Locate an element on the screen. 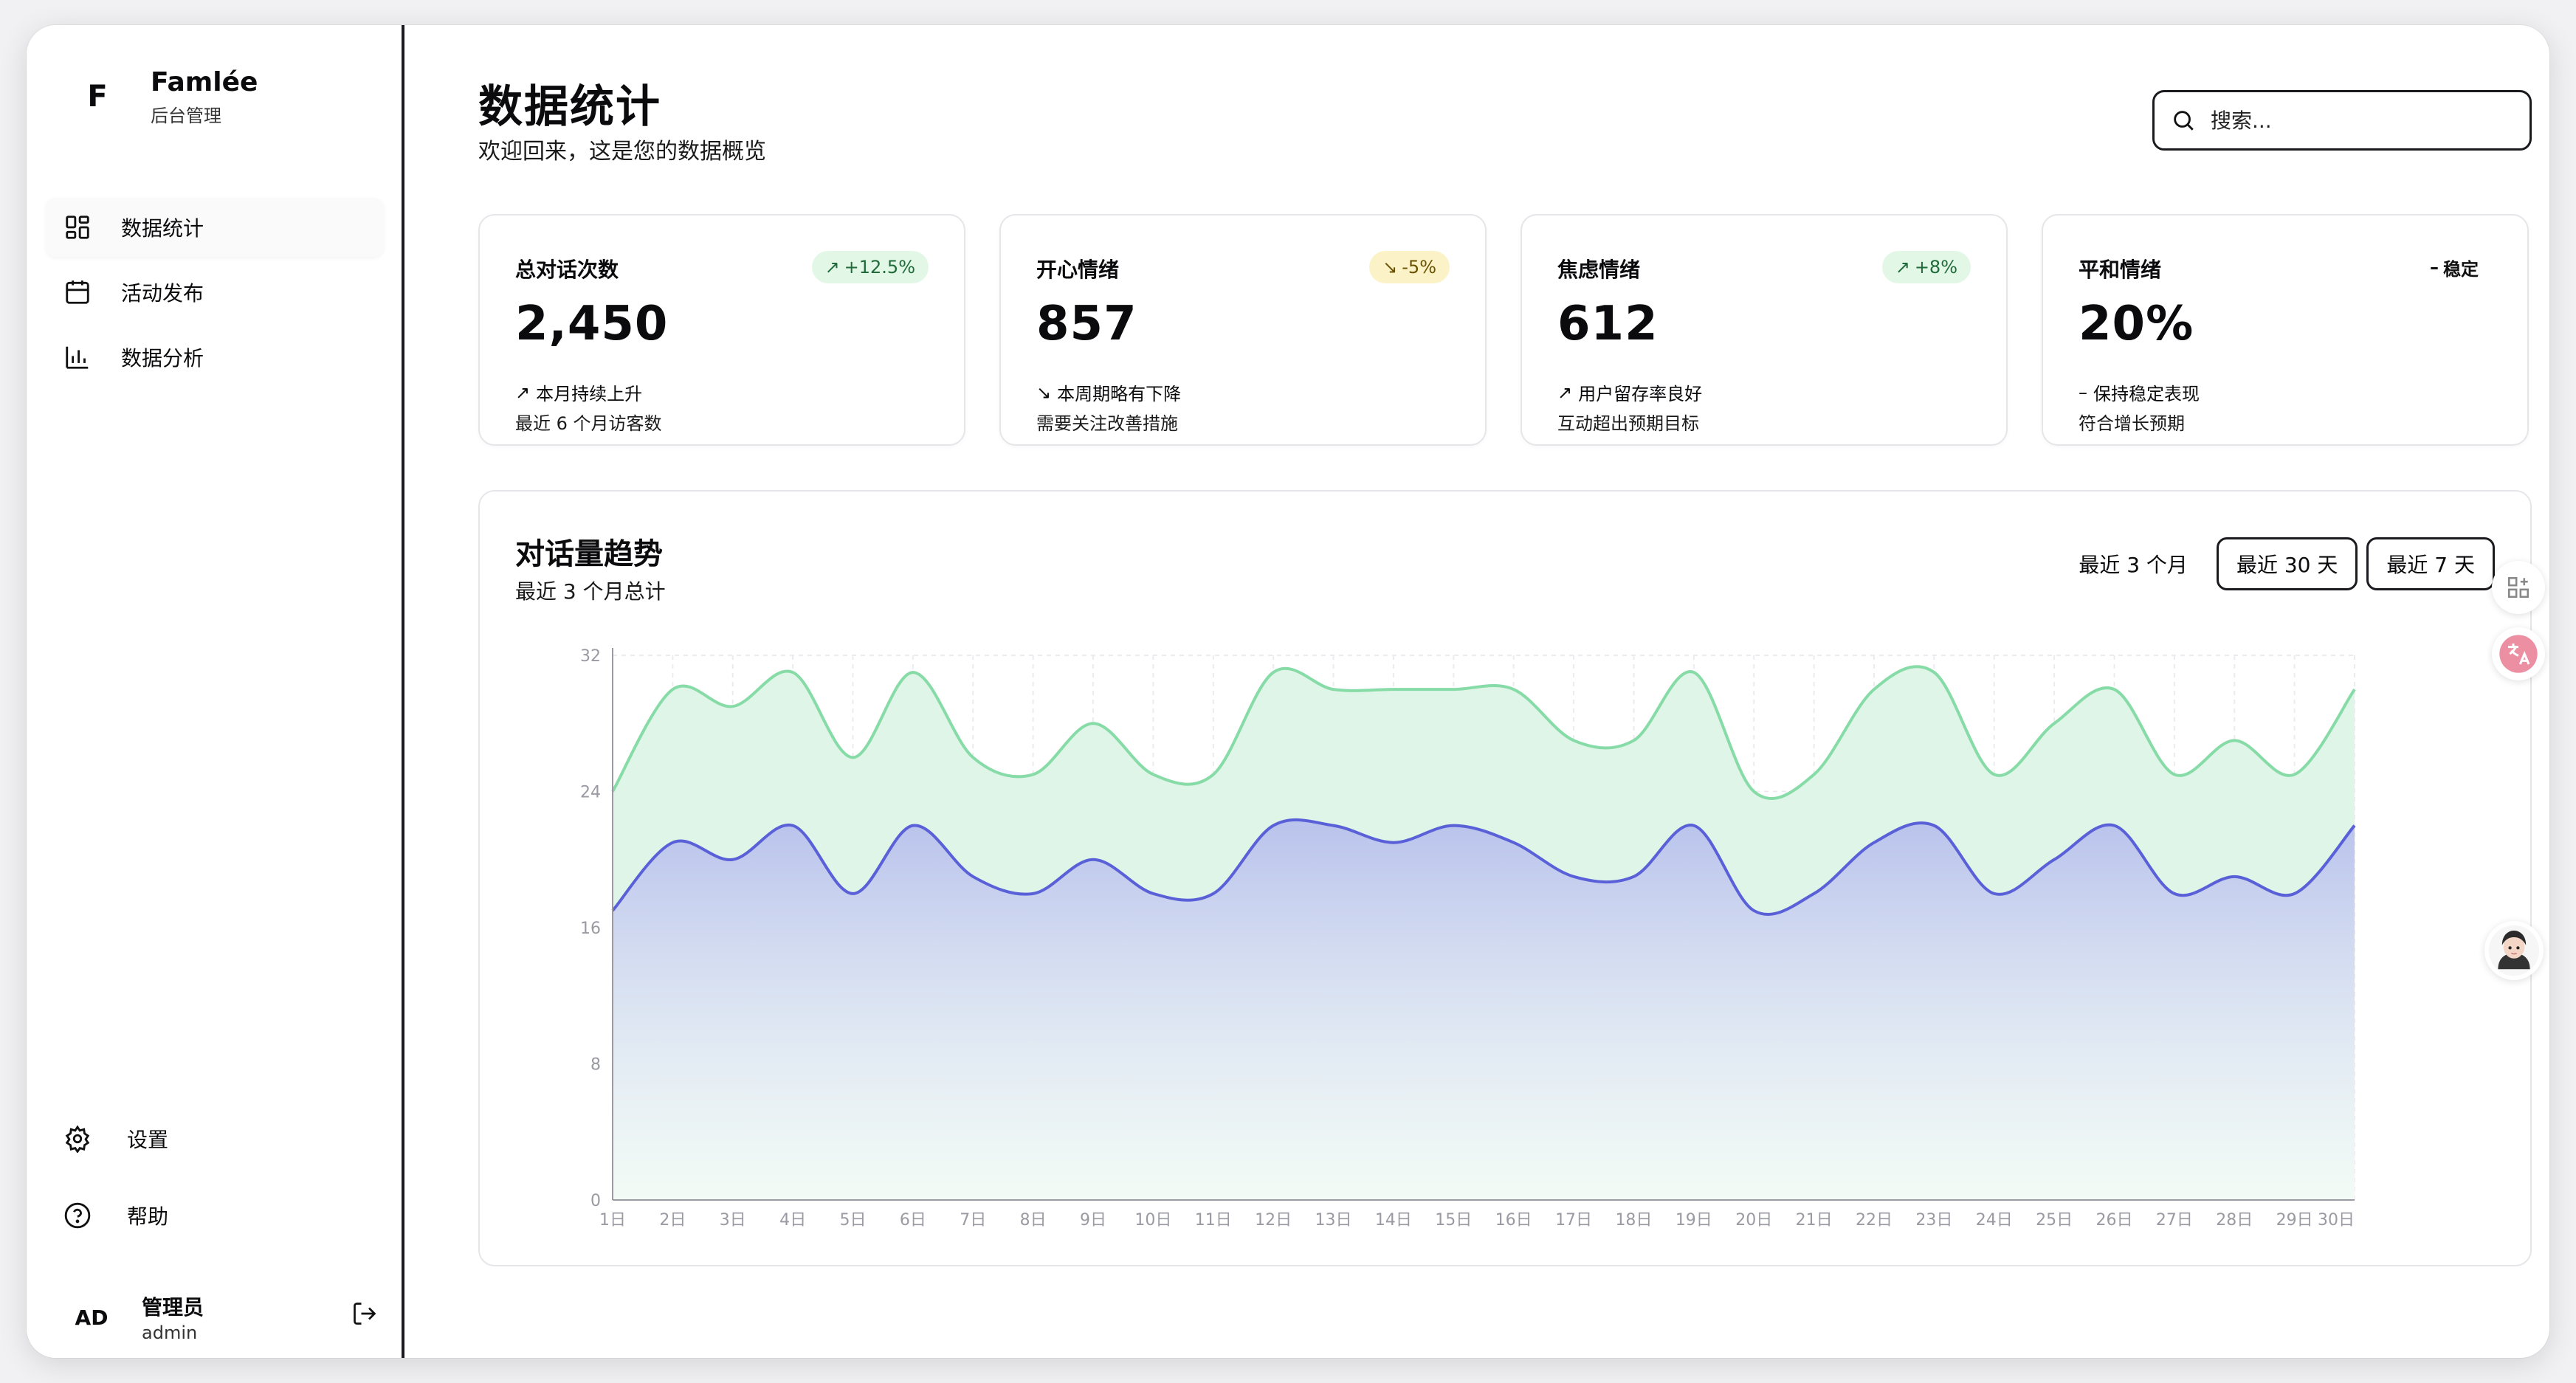  sidebar-nav: 数据统计 活动发布 数据分析 is located at coordinates (215, 295).